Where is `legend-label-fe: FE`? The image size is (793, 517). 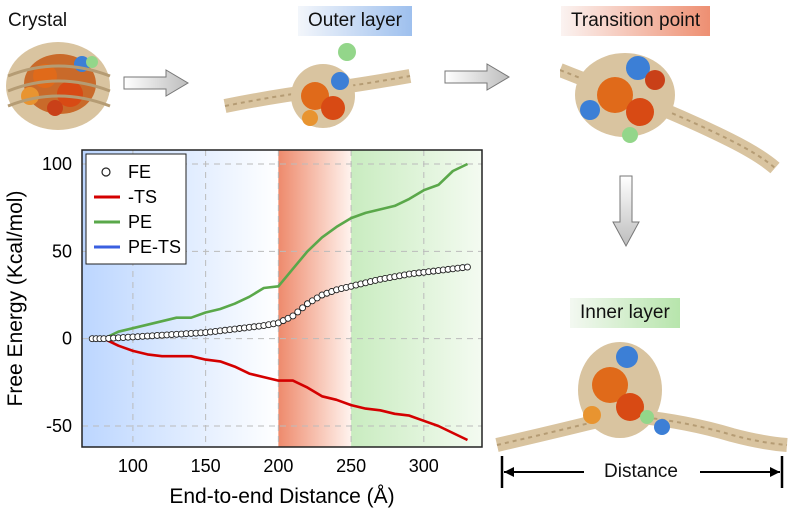 legend-label-fe: FE is located at coordinates (139, 172).